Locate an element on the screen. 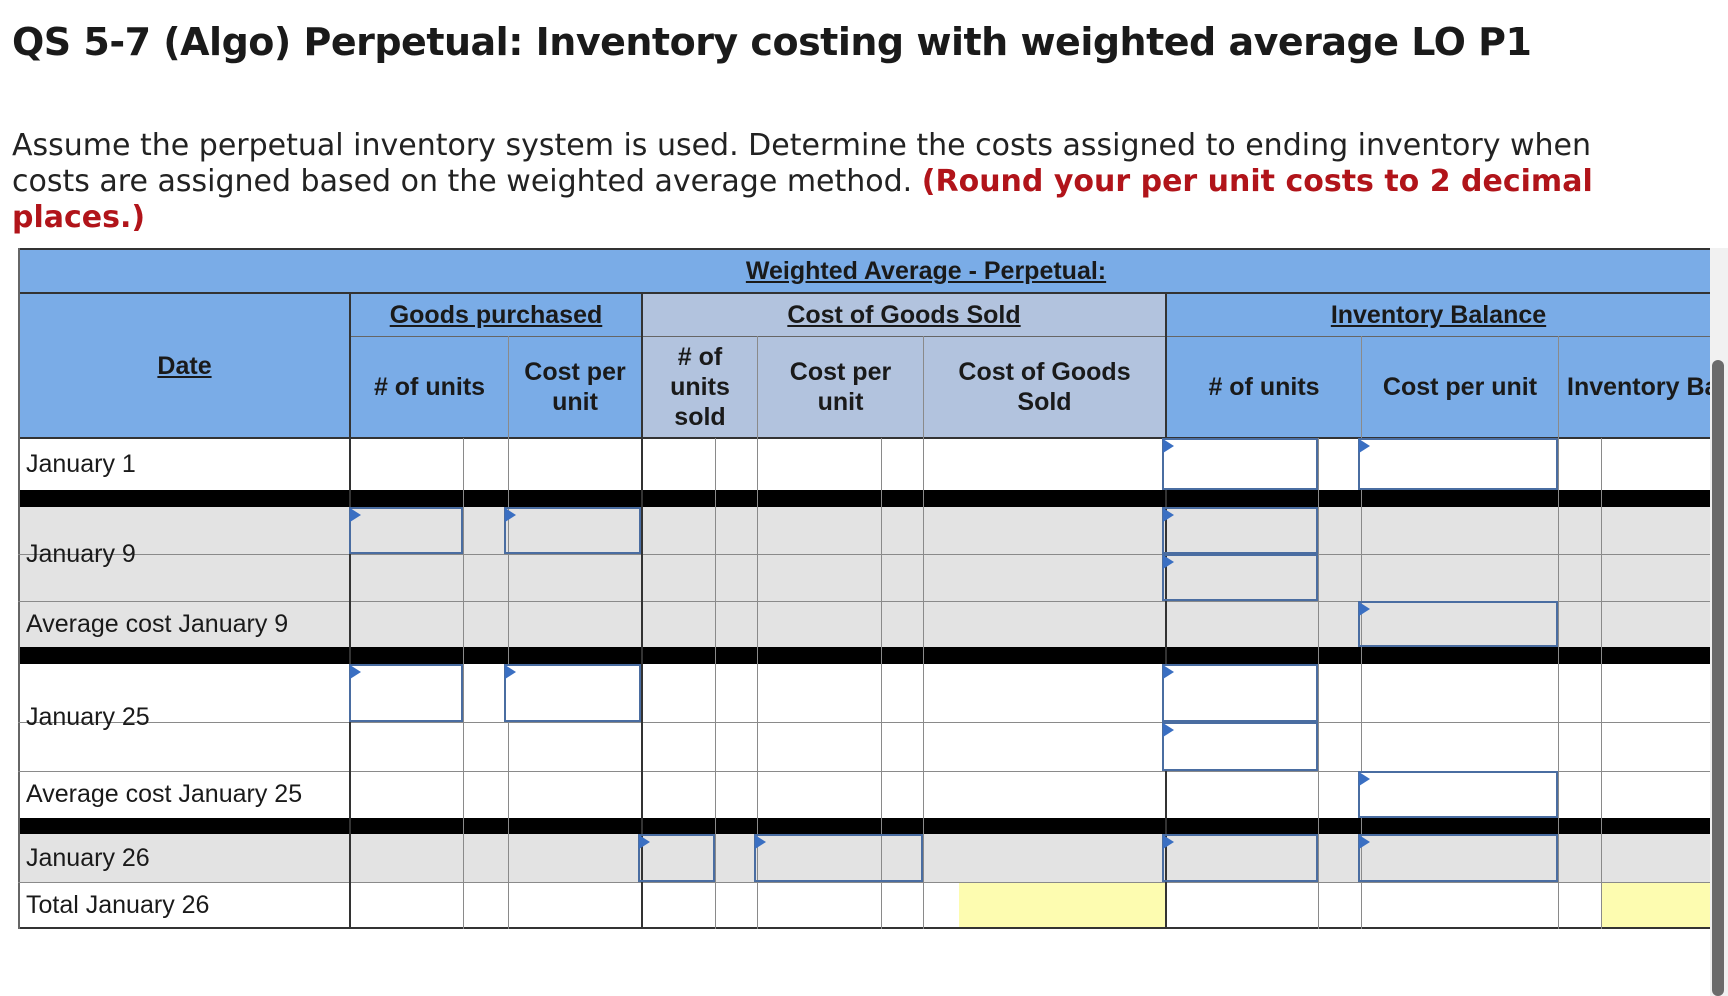 The height and width of the screenshot is (996, 1728). header-divider is located at coordinates (864, 293).